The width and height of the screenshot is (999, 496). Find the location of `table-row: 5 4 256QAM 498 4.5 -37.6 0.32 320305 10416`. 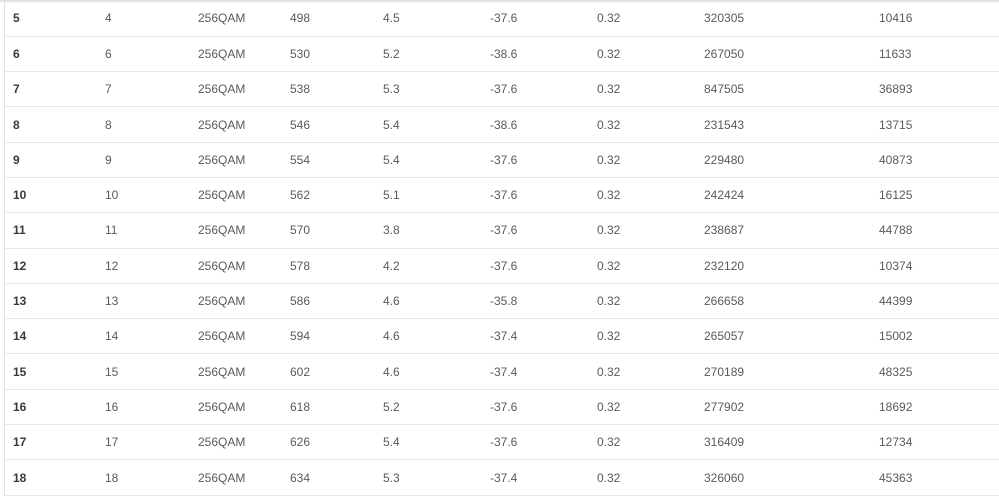

table-row: 5 4 256QAM 498 4.5 -37.6 0.32 320305 10416 is located at coordinates (502, 19).